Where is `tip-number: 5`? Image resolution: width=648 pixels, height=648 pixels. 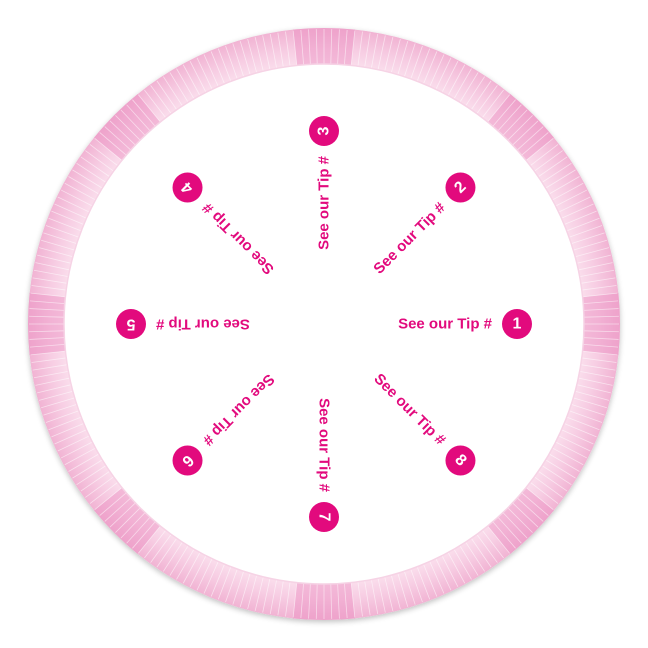 tip-number: 5 is located at coordinates (130, 324).